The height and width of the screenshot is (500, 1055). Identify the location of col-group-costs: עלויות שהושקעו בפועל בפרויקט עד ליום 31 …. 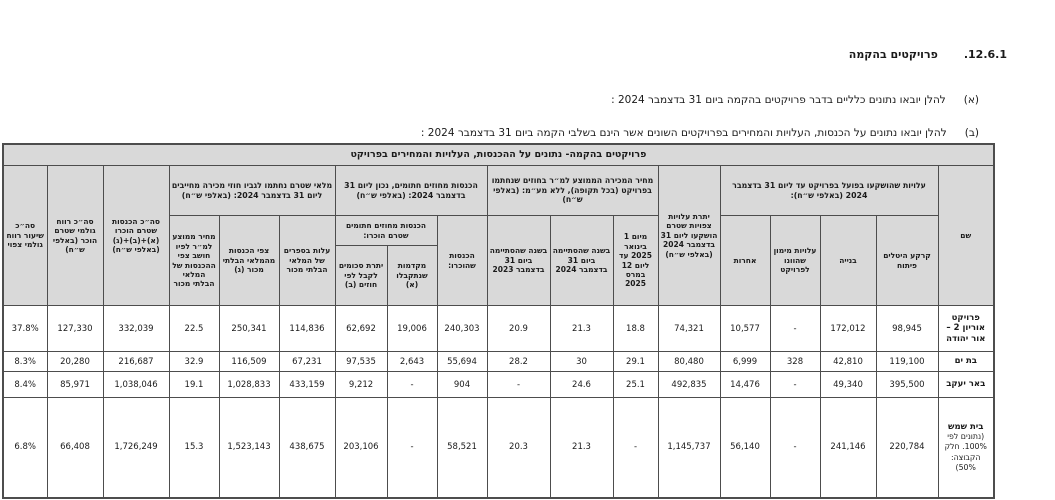
(829, 190).